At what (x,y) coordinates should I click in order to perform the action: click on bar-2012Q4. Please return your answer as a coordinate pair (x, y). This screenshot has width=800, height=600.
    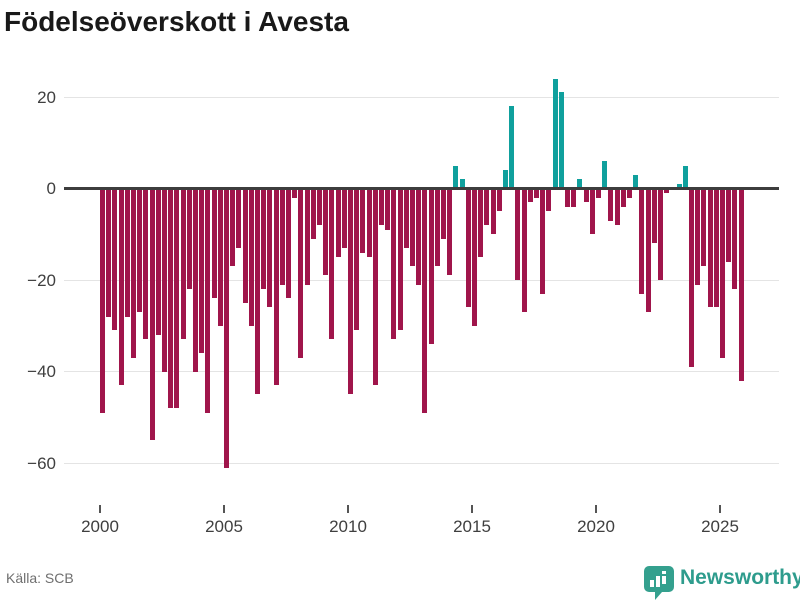
    Looking at the image, I should click on (419, 236).